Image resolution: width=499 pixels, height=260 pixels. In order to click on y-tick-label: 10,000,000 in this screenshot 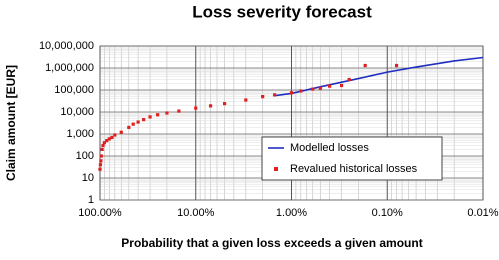, I will do `click(66, 46)`.